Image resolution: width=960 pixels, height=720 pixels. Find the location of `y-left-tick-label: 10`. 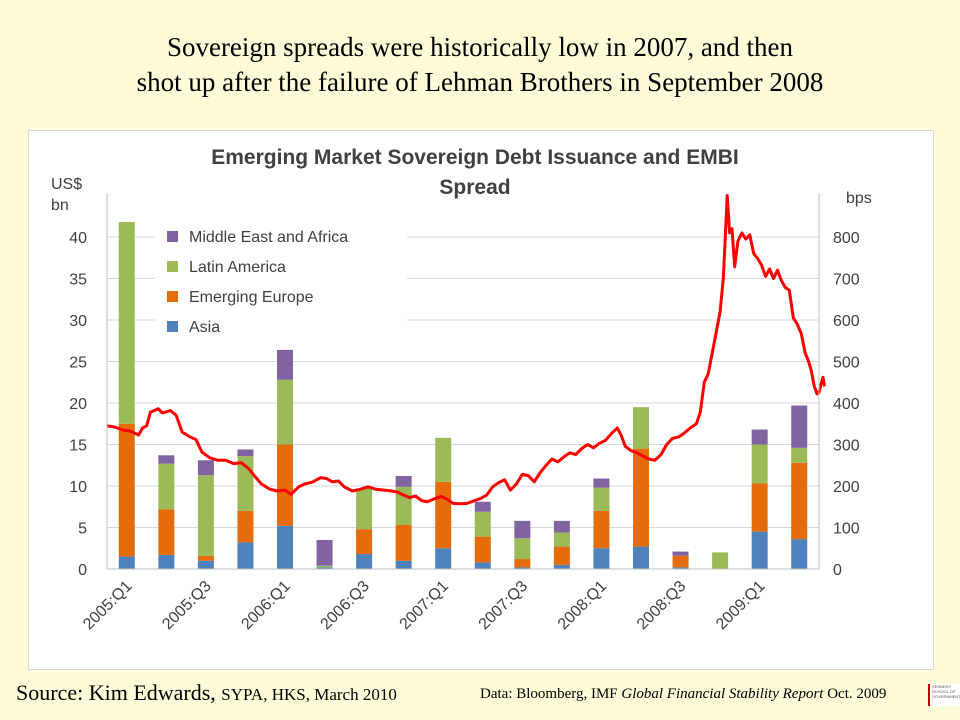

y-left-tick-label: 10 is located at coordinates (78, 487).